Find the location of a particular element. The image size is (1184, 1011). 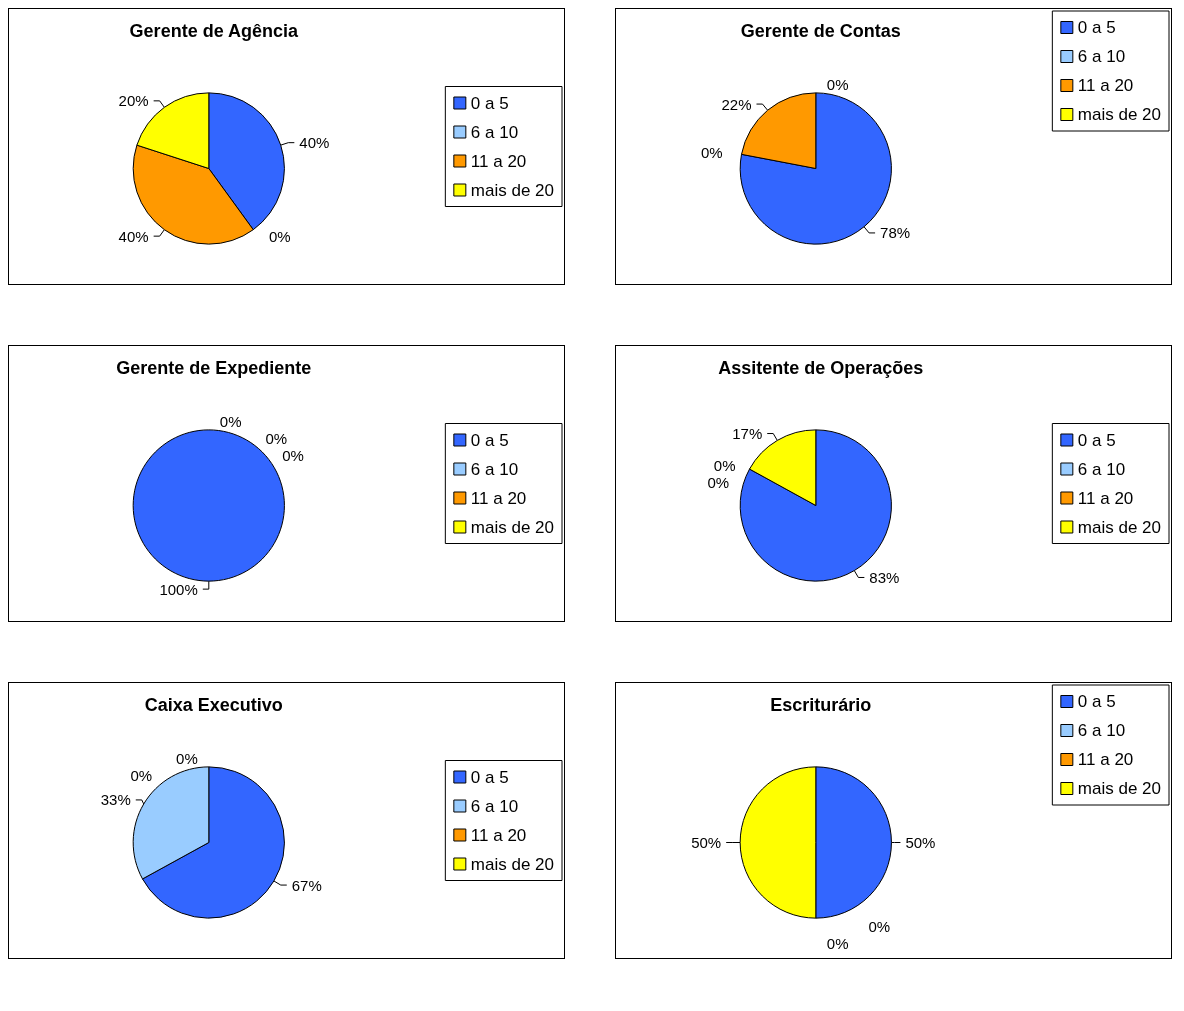

data-label: 20% is located at coordinates (133, 101).